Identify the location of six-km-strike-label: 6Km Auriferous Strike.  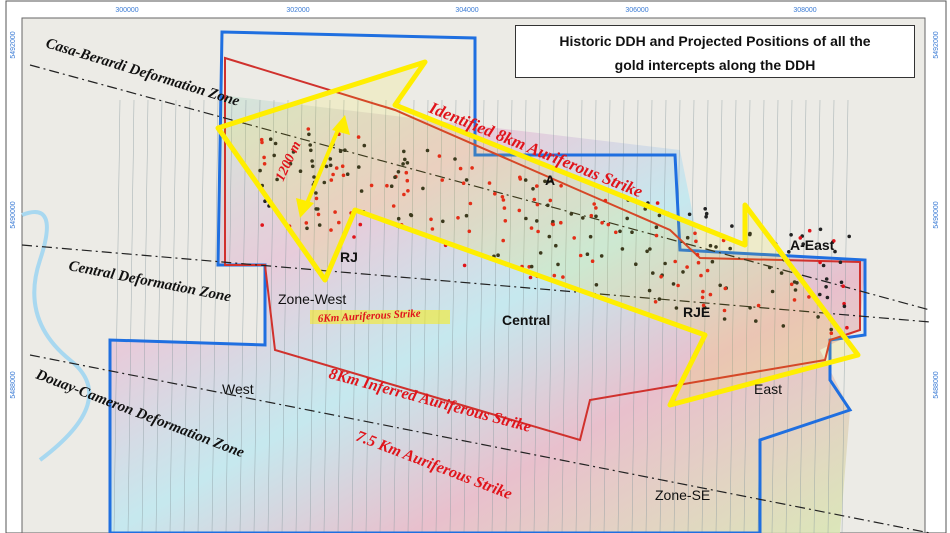
(369, 316).